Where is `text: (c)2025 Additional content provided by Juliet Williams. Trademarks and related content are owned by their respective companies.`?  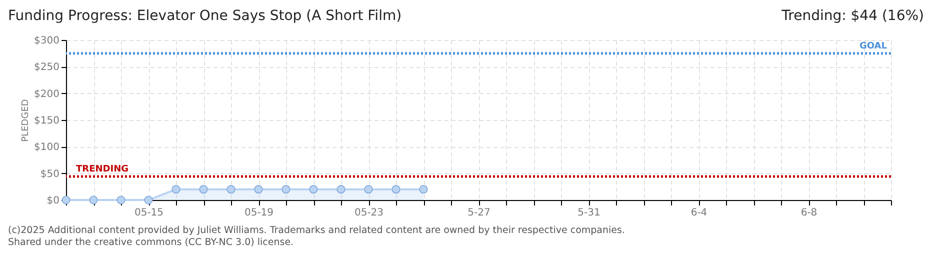 text: (c)2025 Additional content provided by Juliet Williams. Trademarks and related content are owned by their respective companies. is located at coordinates (317, 231).